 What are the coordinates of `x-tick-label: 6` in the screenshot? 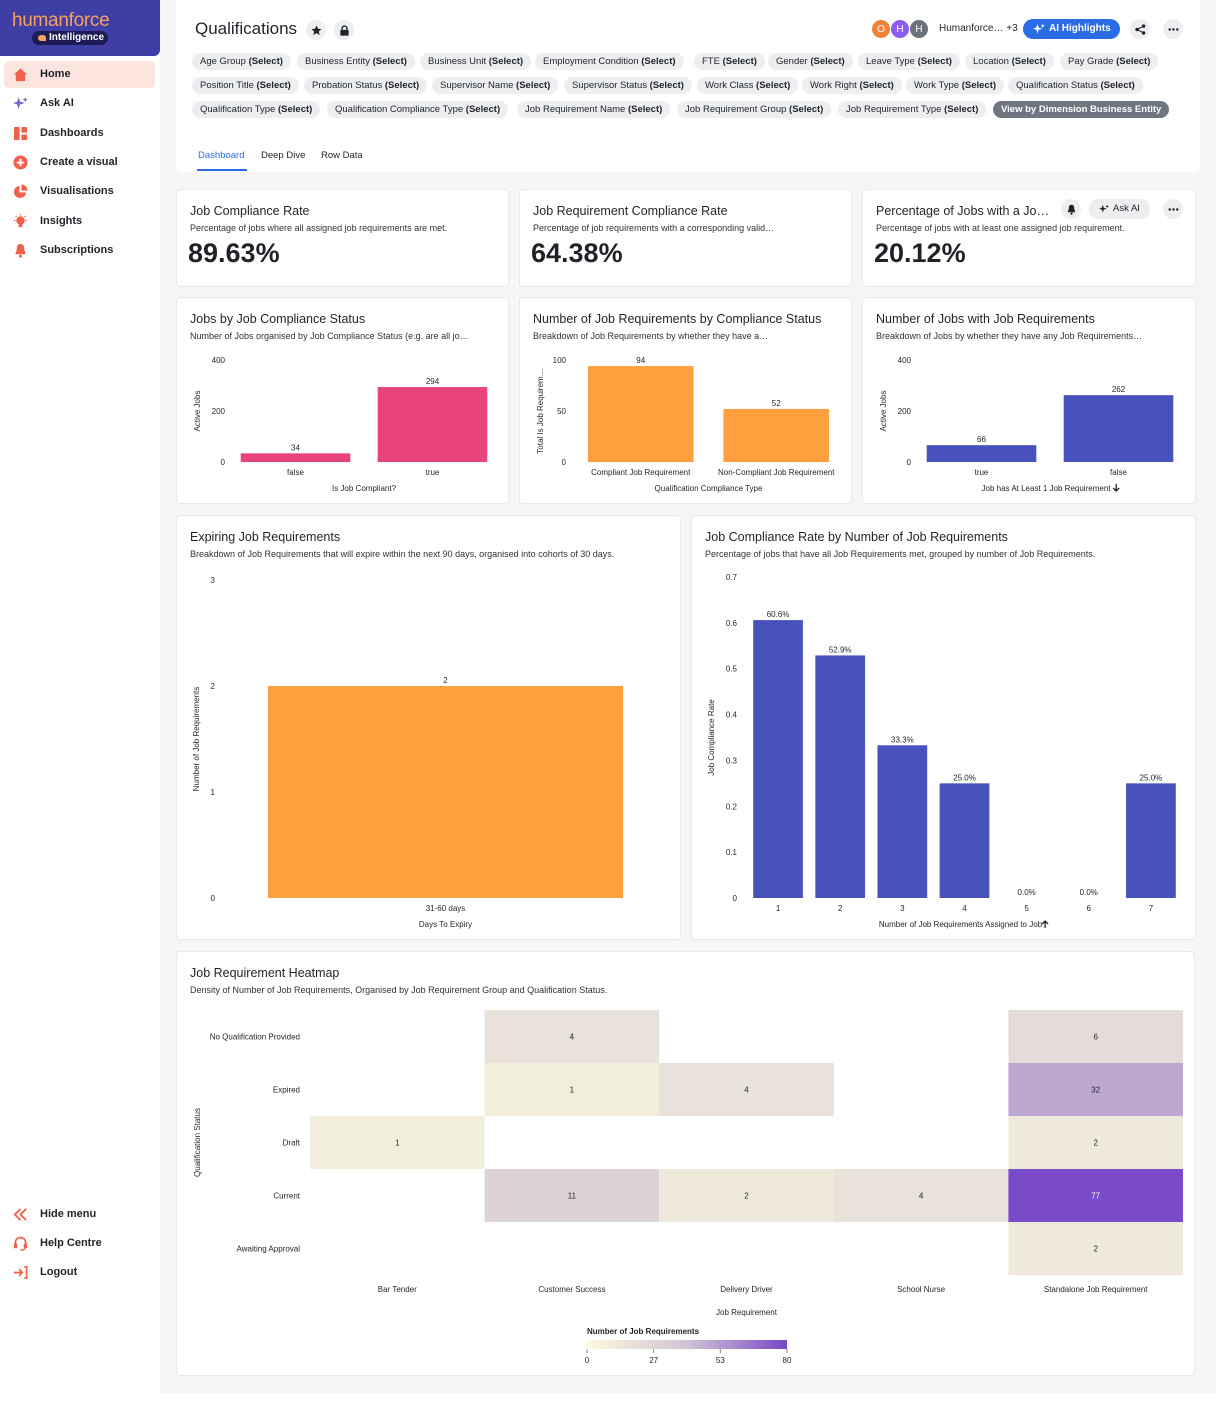 It's located at (1089, 908).